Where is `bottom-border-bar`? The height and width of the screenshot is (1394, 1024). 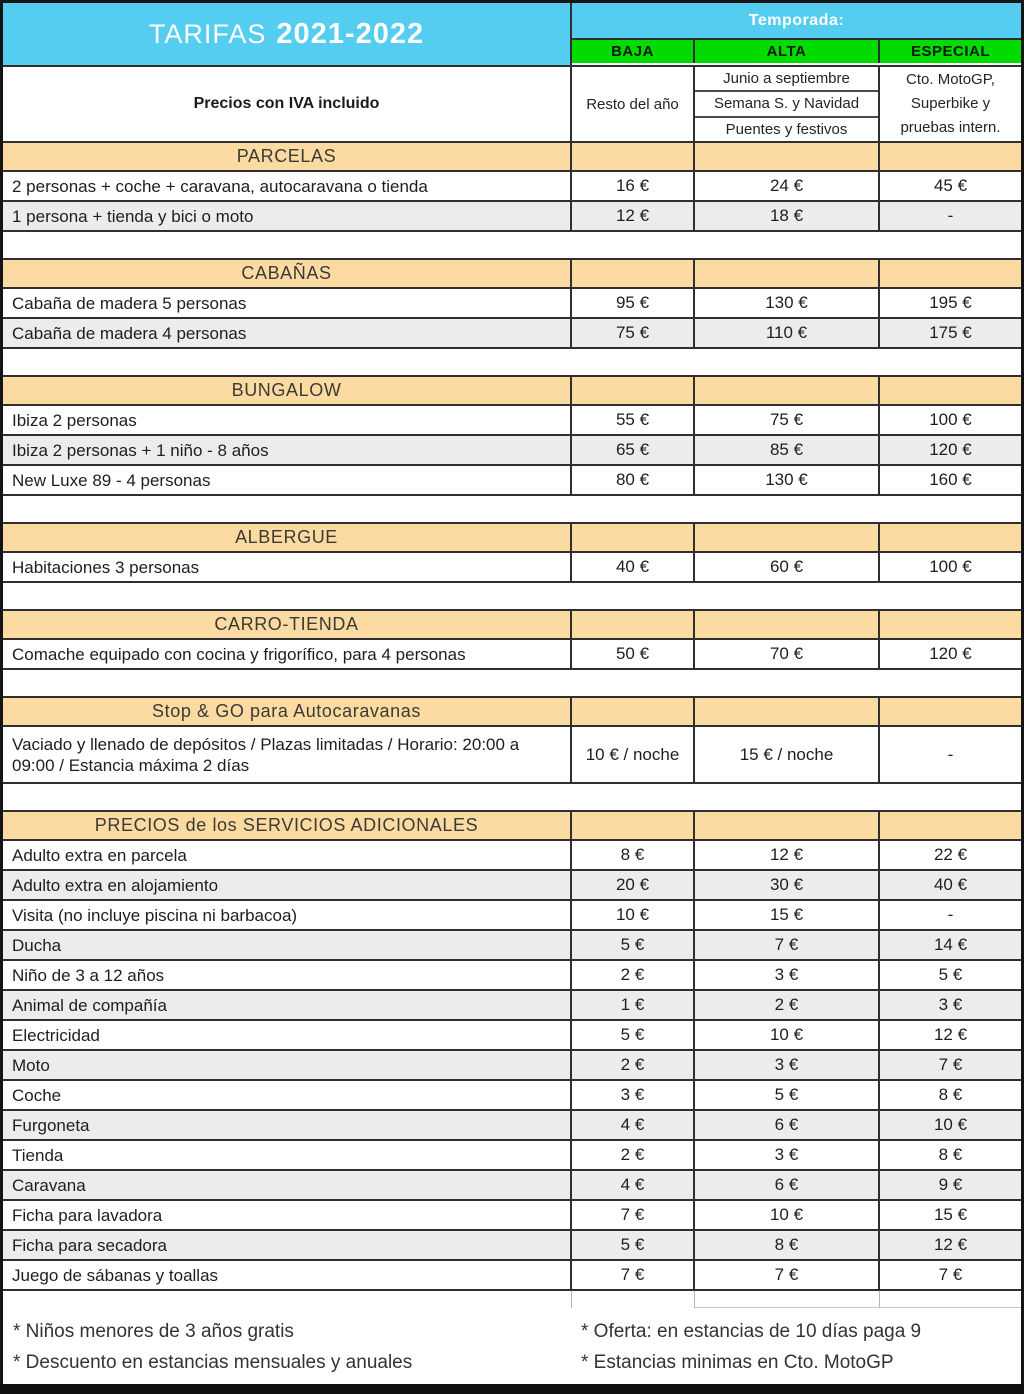 bottom-border-bar is located at coordinates (512, 1389).